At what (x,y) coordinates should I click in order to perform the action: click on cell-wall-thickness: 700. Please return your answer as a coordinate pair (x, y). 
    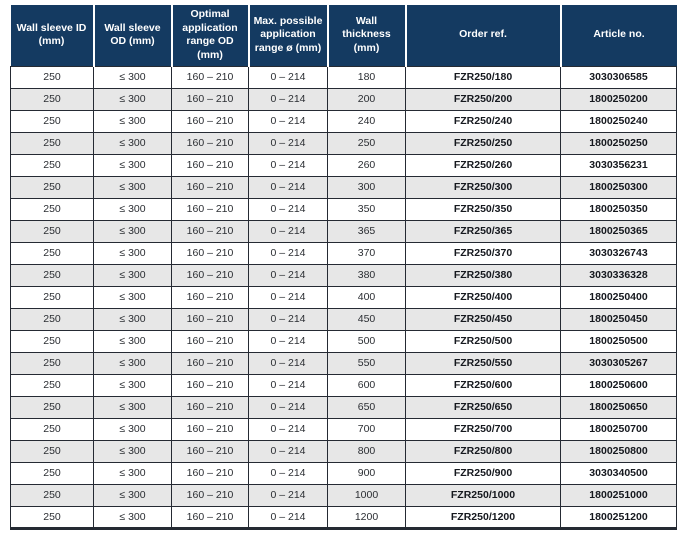
    Looking at the image, I should click on (366, 429).